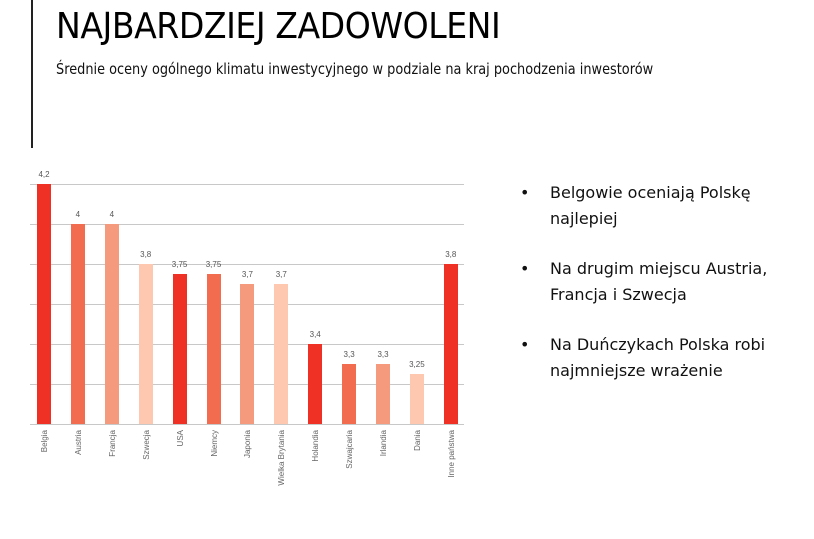 This screenshot has width=814, height=539. I want to click on x-tick-label: Inne państwa, so click(451, 454).